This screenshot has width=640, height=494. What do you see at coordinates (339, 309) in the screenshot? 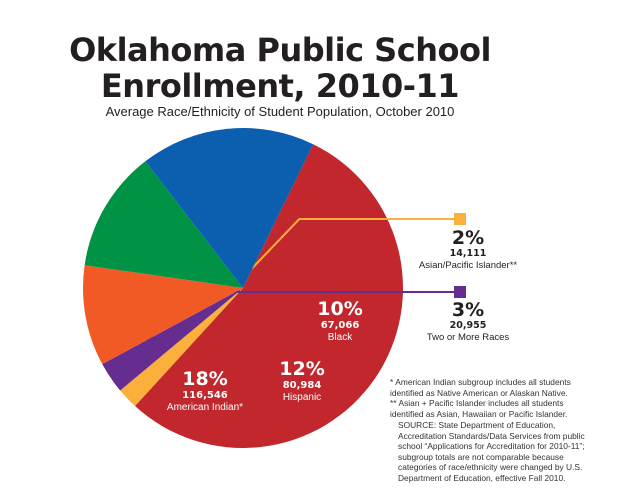
I see `percent-label: 10%` at bounding box center [339, 309].